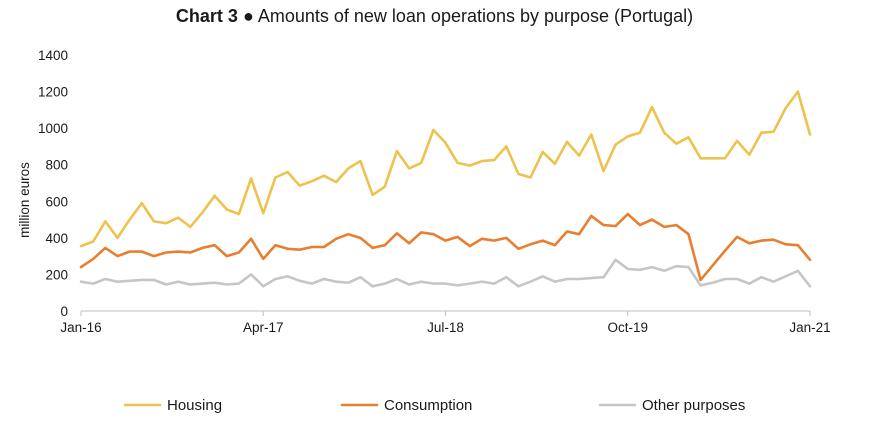  What do you see at coordinates (80, 327) in the screenshot?
I see `x-tick-label: Jan-16` at bounding box center [80, 327].